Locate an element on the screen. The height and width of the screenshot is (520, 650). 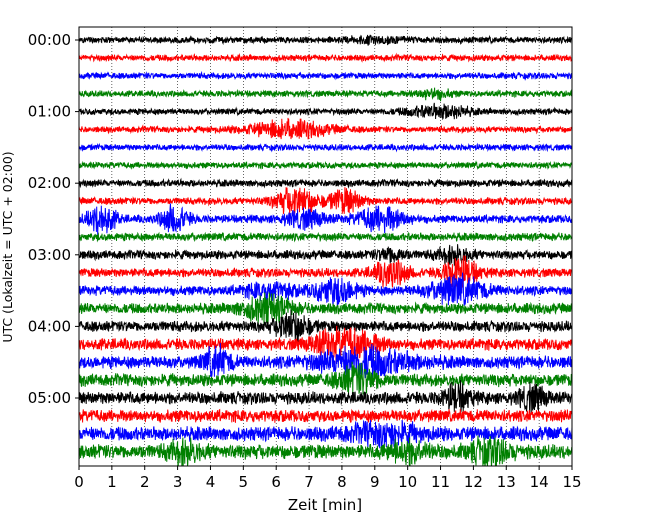
x-tick-label: 1 is located at coordinates (112, 482).